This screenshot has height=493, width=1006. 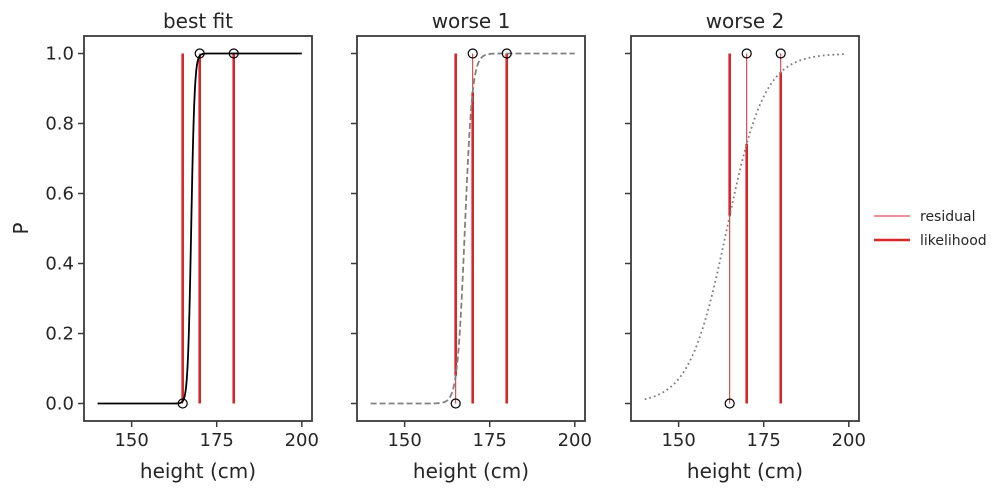 I want to click on legend-likelihood-label: likelihood, so click(x=953, y=241).